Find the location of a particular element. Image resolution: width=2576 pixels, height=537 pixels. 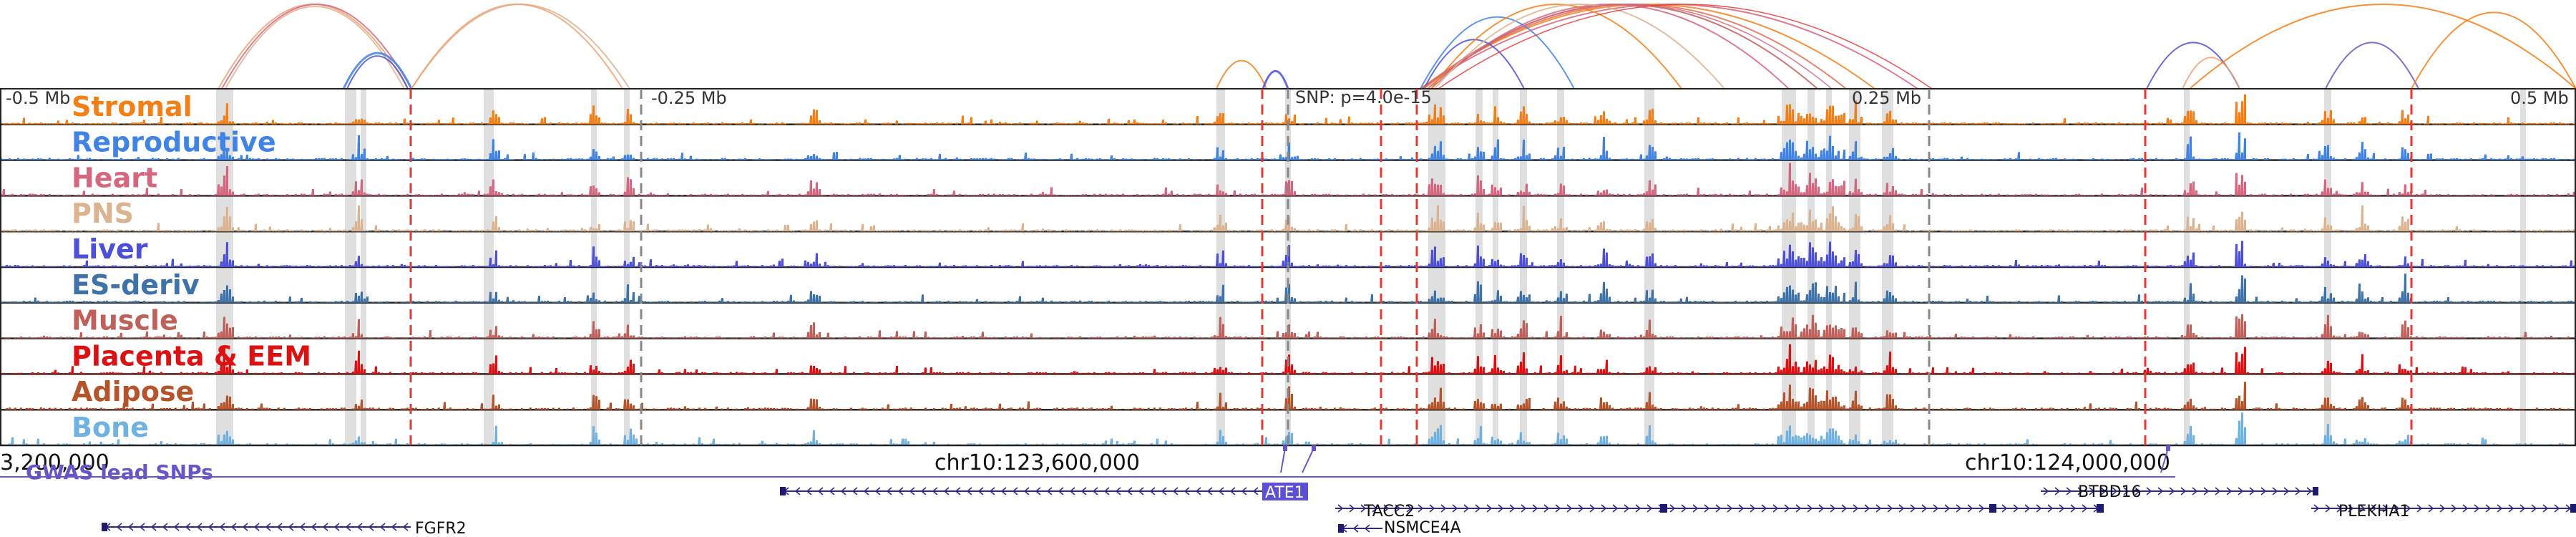

gene-tacc2 is located at coordinates (1719, 508).